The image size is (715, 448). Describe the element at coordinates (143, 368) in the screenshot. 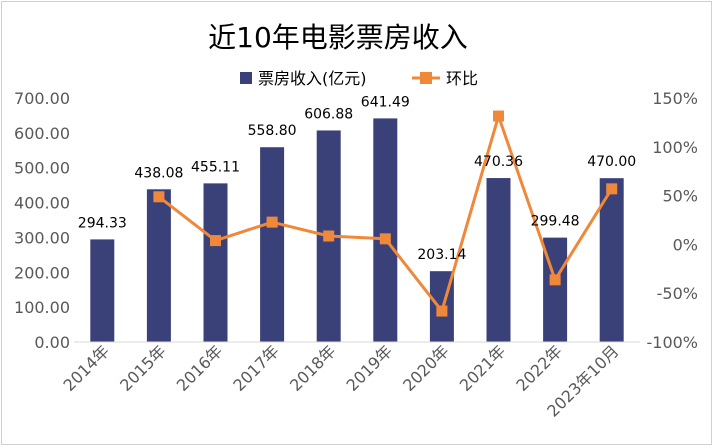

I see `x-tick-label: 2015年` at that location.